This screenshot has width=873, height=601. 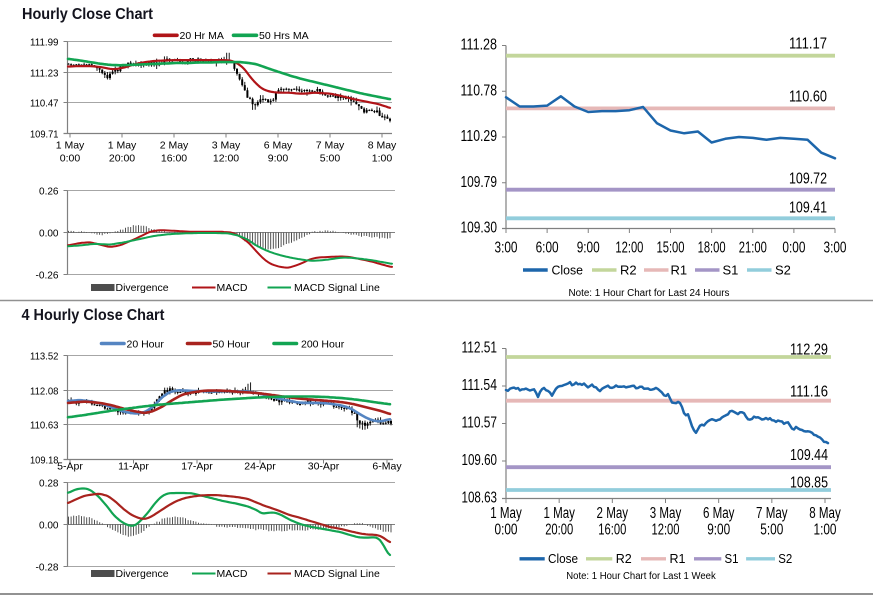 I want to click on svg-text: 109.60, so click(x=480, y=460).